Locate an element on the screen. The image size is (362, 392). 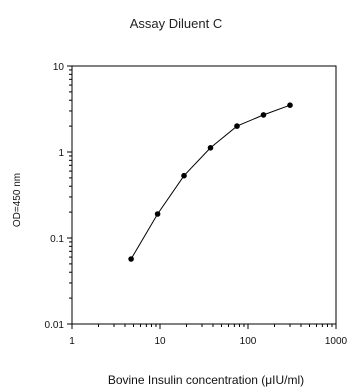
y-tick-label-2: 1 is located at coordinates (61, 153).